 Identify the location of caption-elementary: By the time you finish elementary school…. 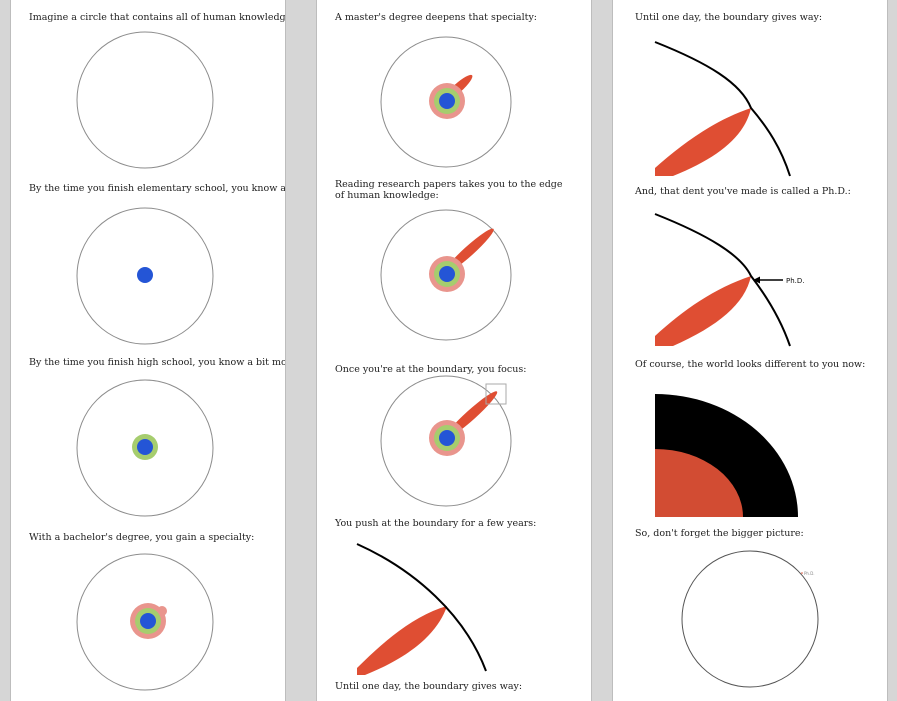
(157, 188).